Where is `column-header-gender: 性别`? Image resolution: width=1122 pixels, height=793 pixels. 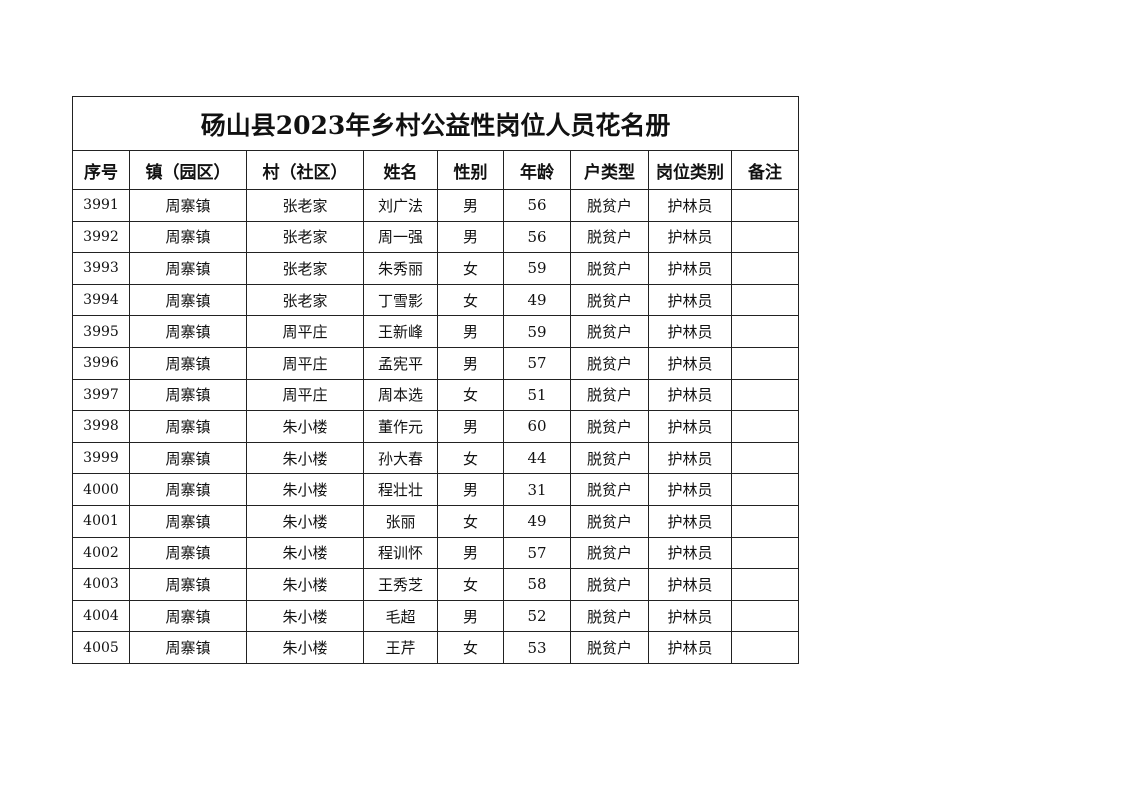
column-header-gender: 性别 is located at coordinates (470, 170).